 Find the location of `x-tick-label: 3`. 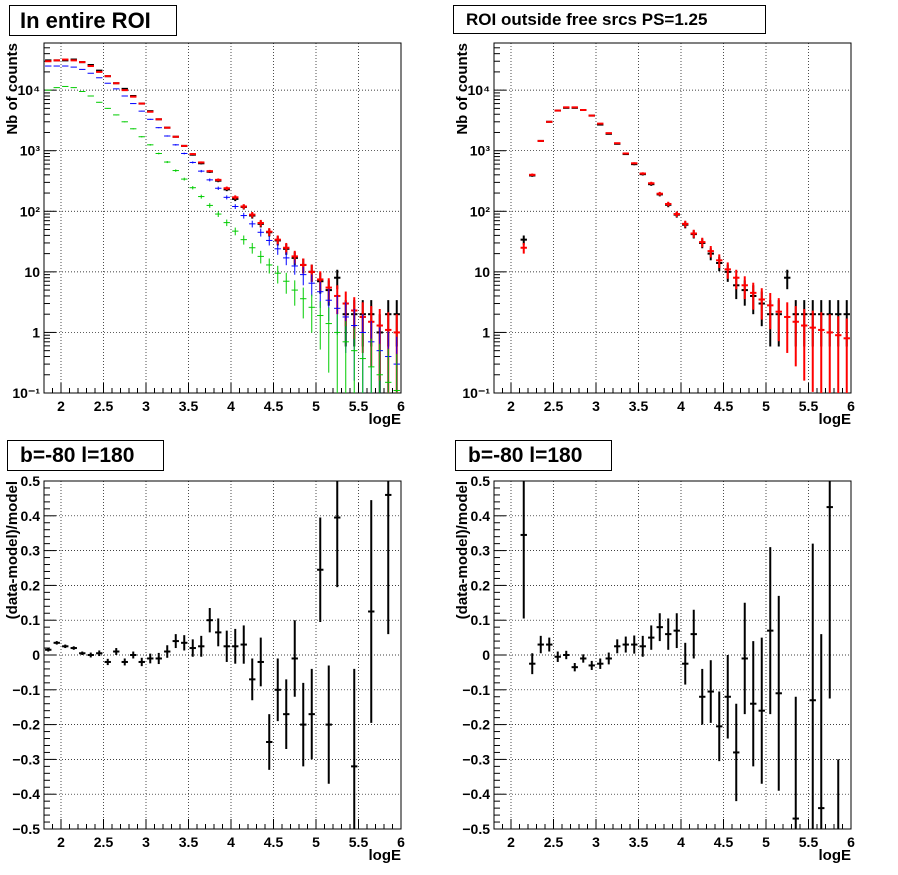

x-tick-label: 3 is located at coordinates (596, 842).